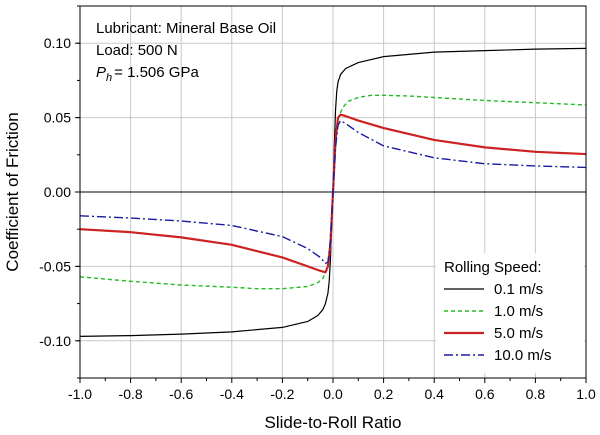  Describe the element at coordinates (80, 394) in the screenshot. I see `x-tick-label: -1.0` at that location.